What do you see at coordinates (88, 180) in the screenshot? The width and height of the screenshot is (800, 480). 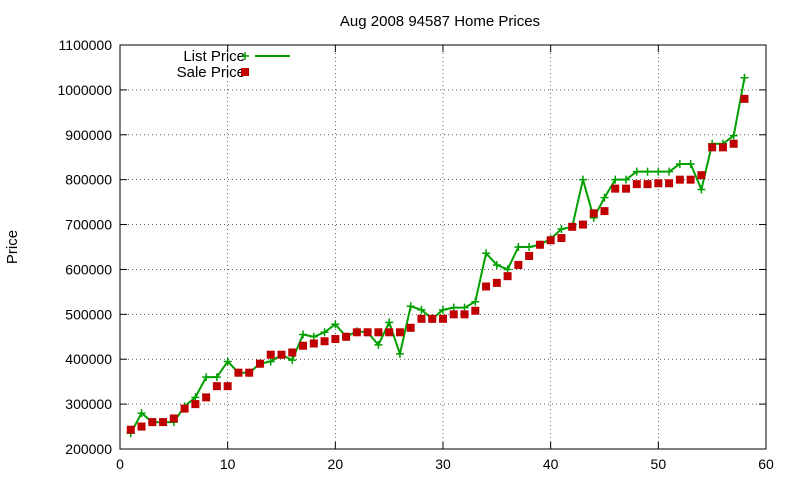 I see `y-tick-label: 800000` at bounding box center [88, 180].